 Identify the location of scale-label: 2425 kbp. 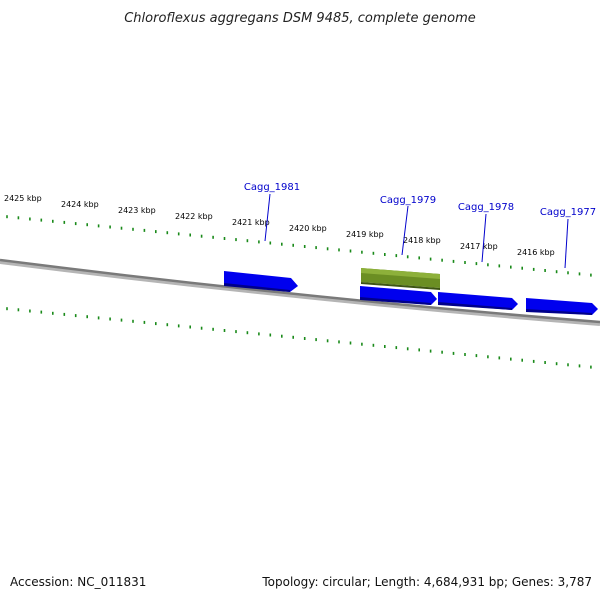
(23, 198).